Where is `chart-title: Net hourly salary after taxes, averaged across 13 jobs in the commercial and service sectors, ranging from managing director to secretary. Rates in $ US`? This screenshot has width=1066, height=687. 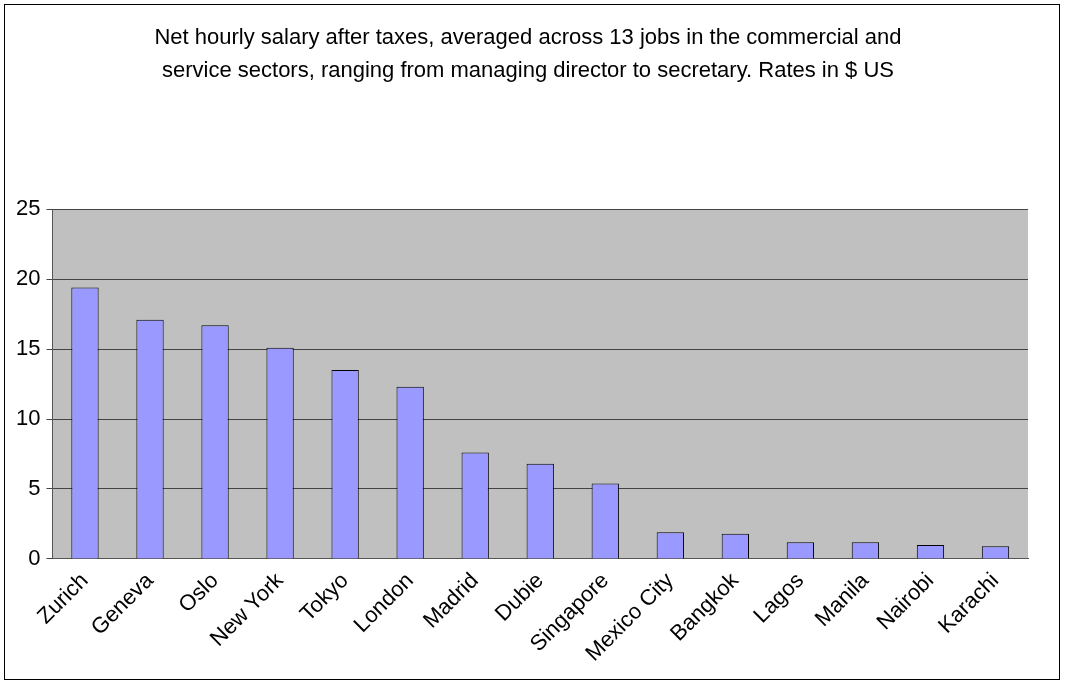
chart-title: Net hourly salary after taxes, averaged across 13 jobs in the commercial and service sectors, ranging from managing director to secretary. Rates in $ US is located at coordinates (528, 53).